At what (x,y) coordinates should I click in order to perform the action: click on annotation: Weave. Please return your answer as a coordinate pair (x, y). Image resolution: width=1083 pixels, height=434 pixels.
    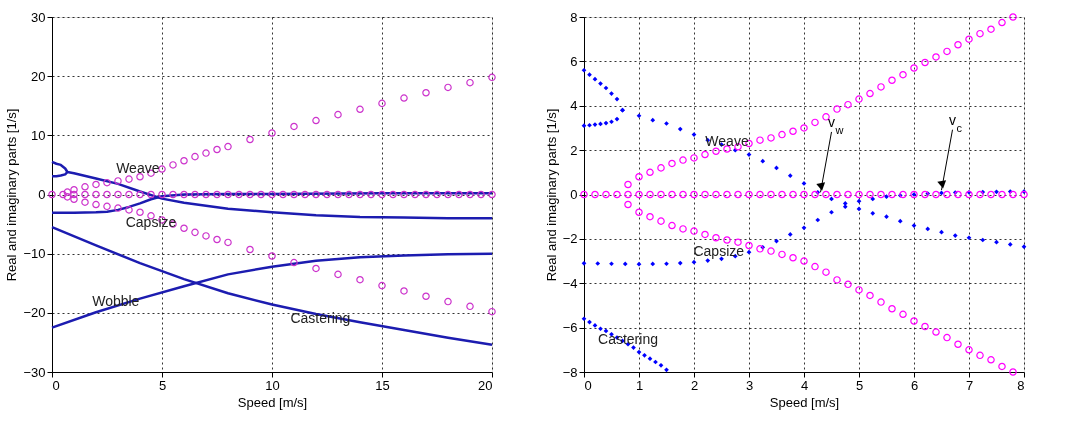
    Looking at the image, I should click on (138, 168).